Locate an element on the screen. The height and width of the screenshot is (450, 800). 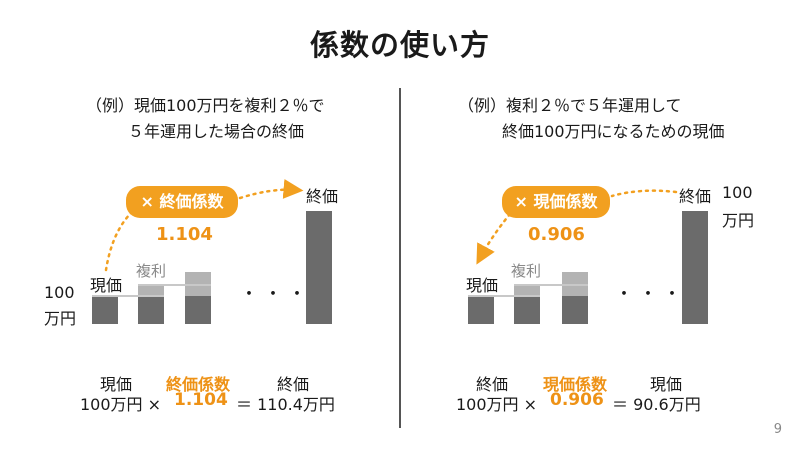
left-bar-year1-principal is located at coordinates (151, 310).